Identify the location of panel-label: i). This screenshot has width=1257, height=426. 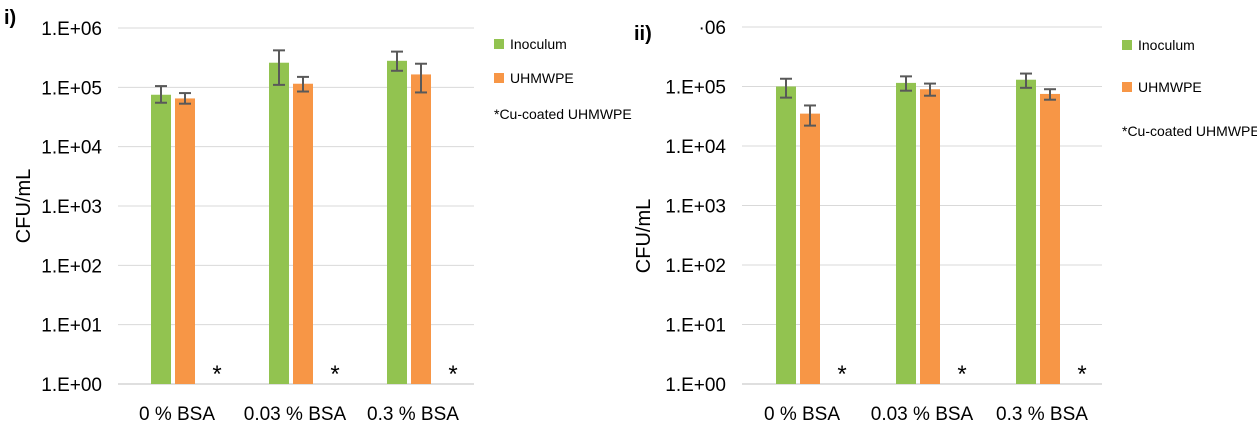
(10, 18).